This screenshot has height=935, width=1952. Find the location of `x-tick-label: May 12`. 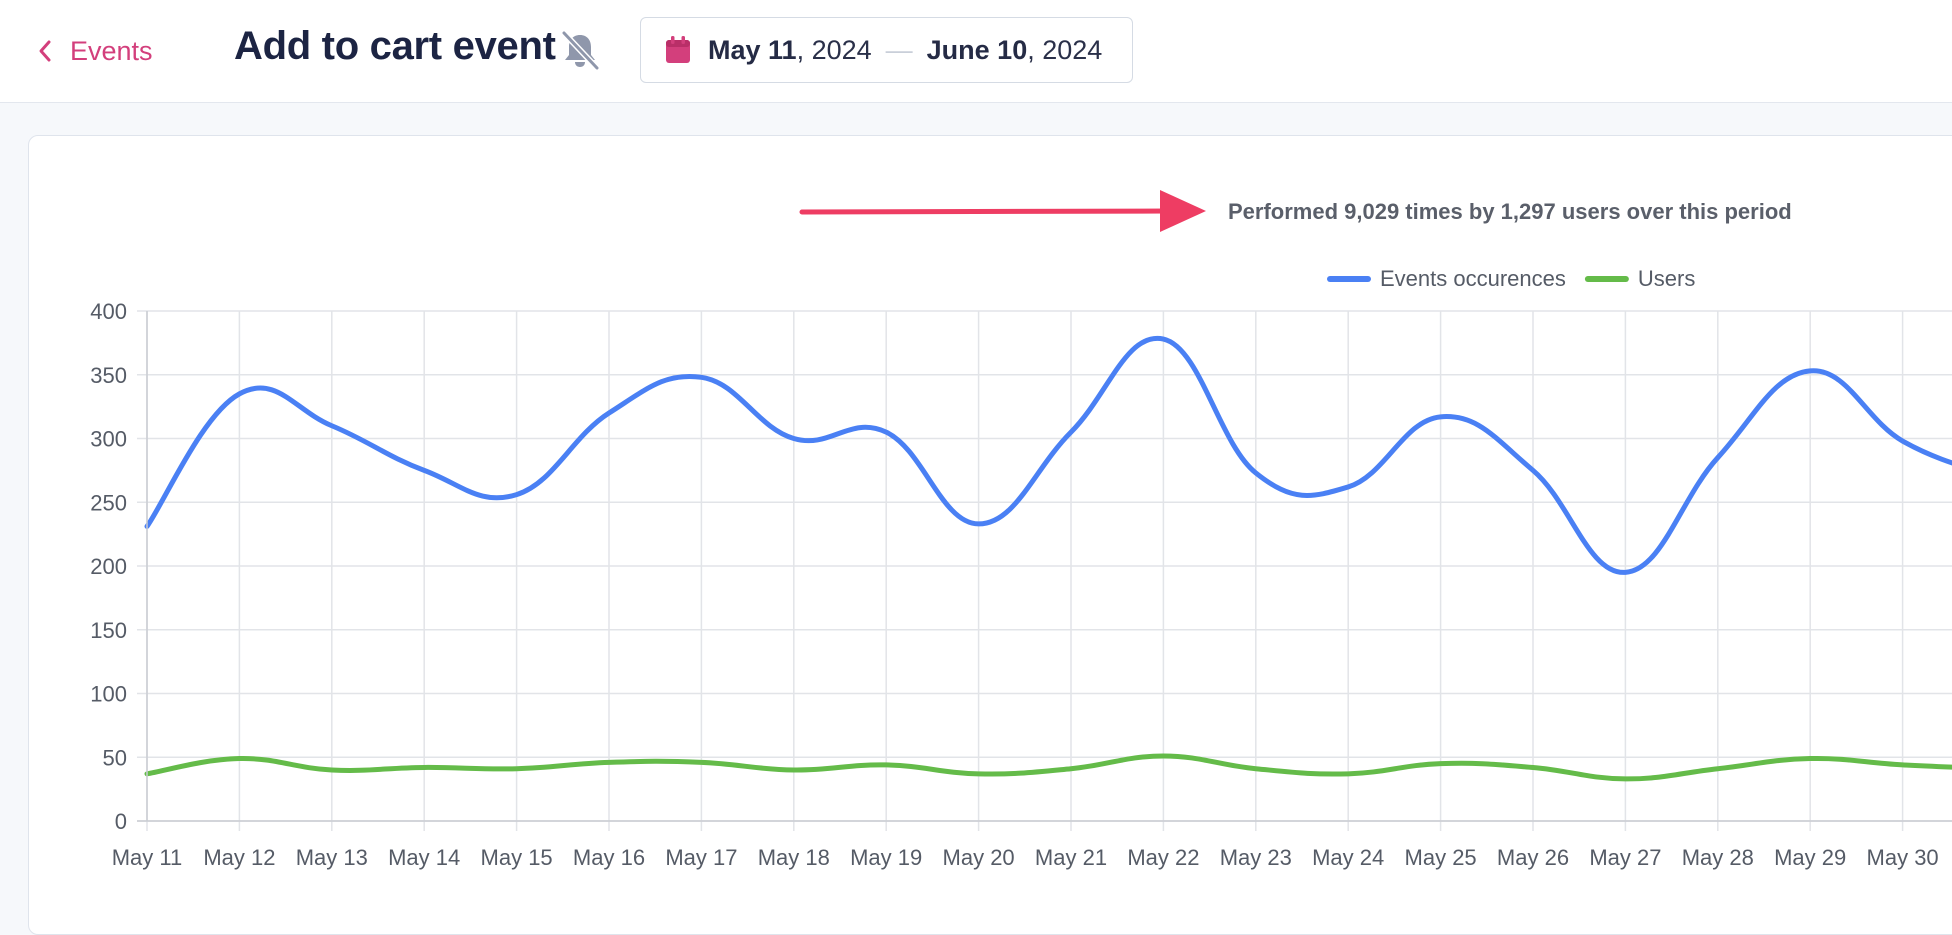

x-tick-label: May 12 is located at coordinates (239, 857).